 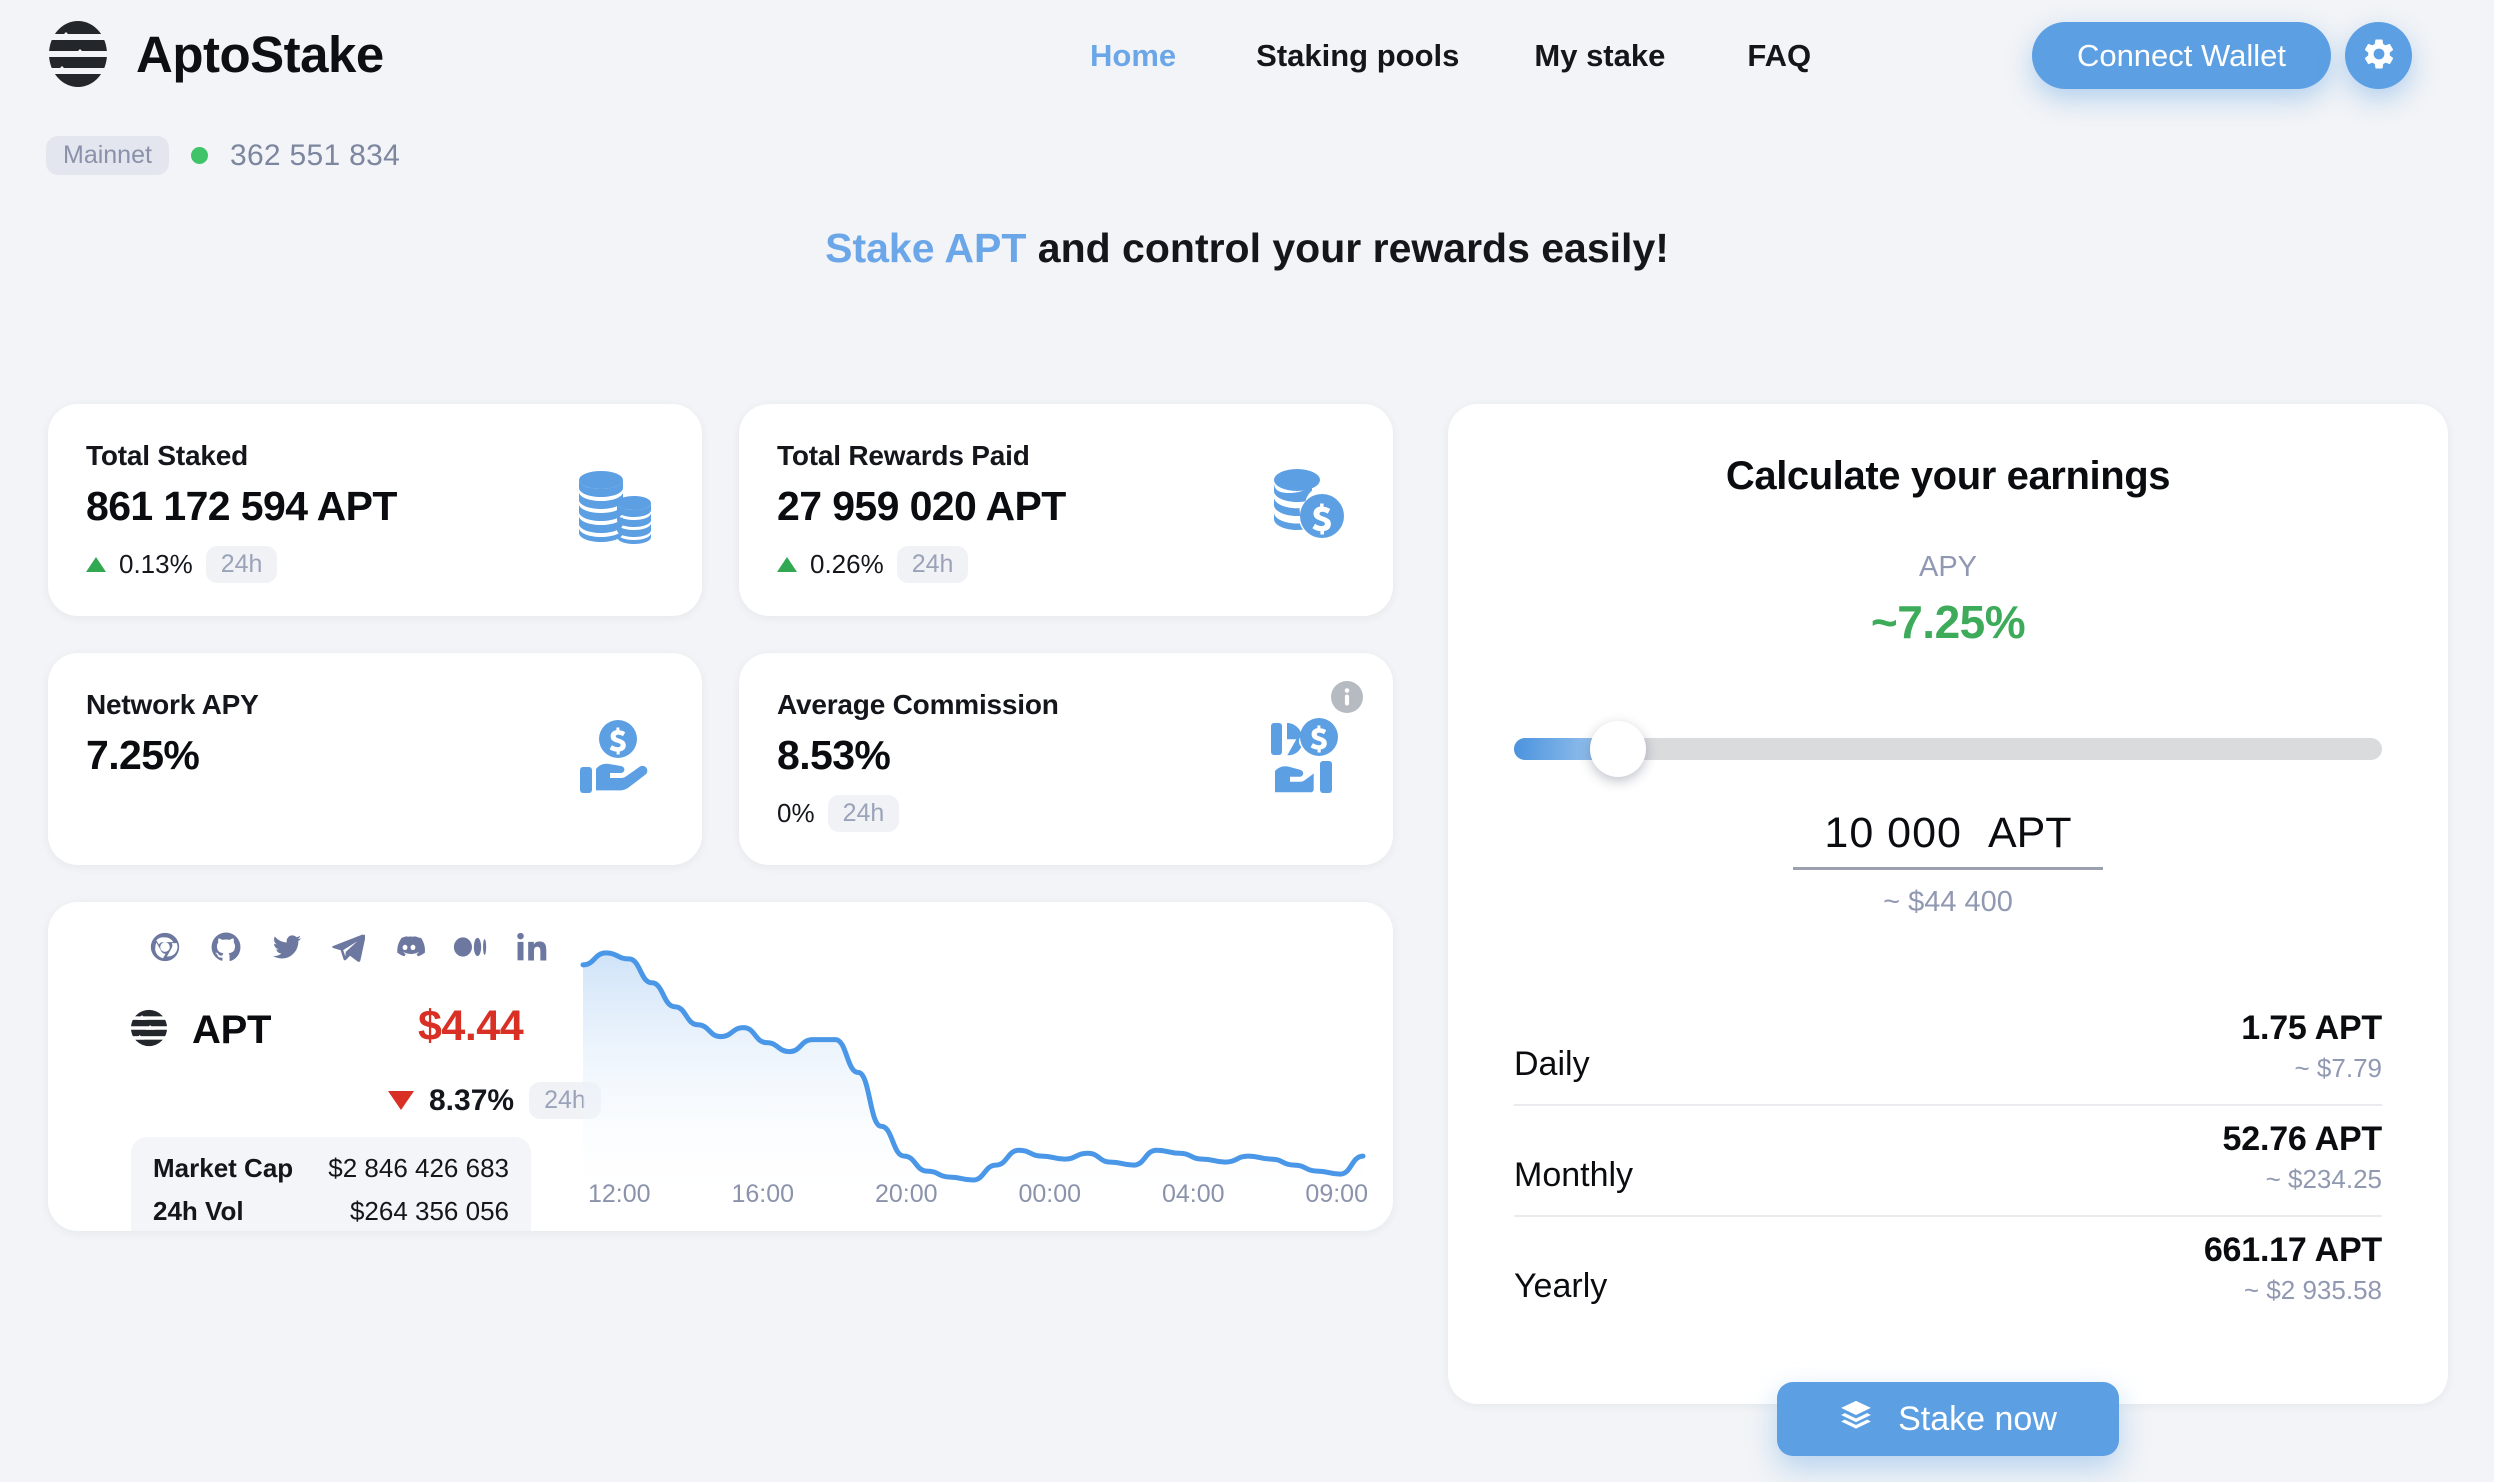 What do you see at coordinates (1977, 1418) in the screenshot?
I see `stake-now-label: Stake now` at bounding box center [1977, 1418].